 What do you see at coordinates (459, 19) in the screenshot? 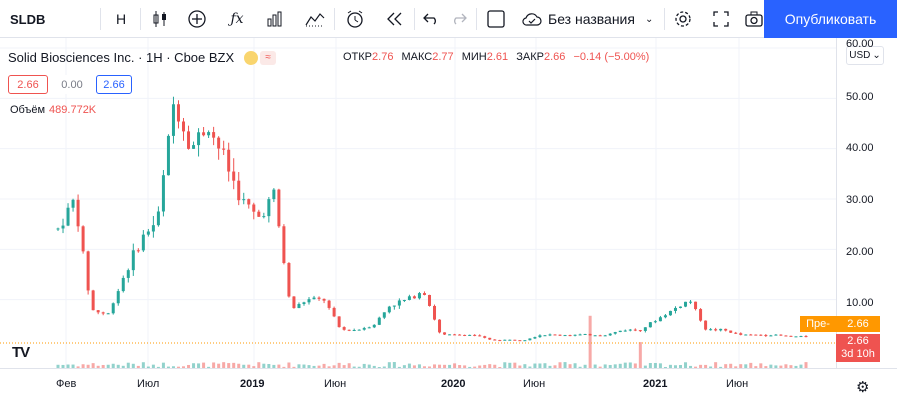
I see `redo-icon` at bounding box center [459, 19].